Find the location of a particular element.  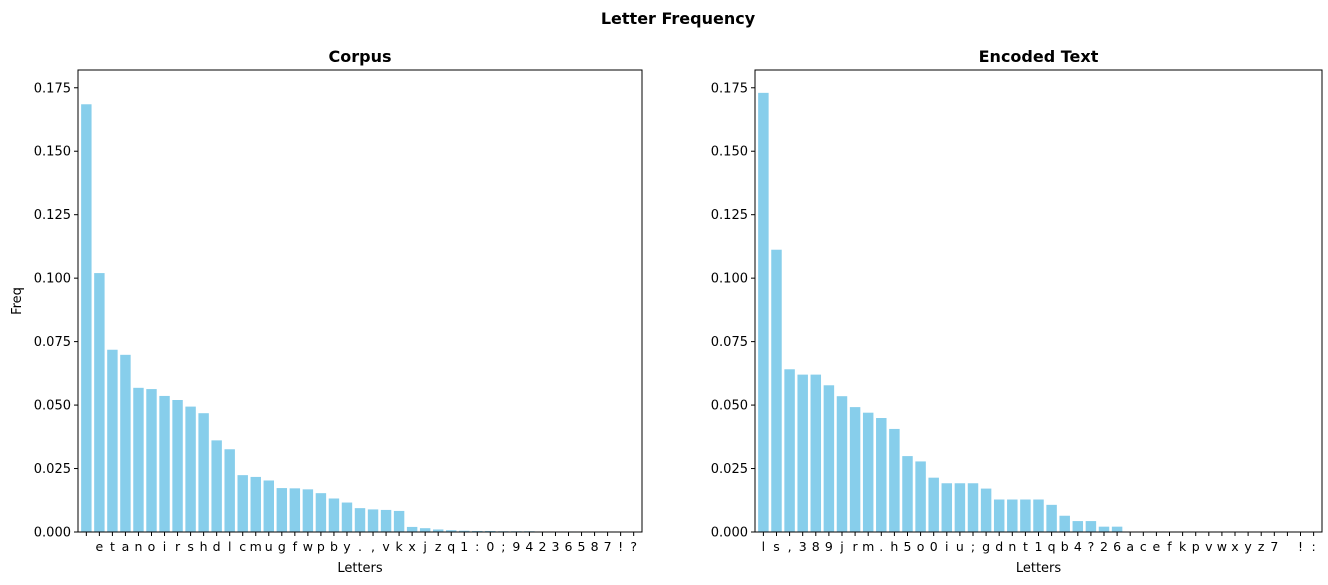

x-tick-label: j is located at coordinates (841, 546).